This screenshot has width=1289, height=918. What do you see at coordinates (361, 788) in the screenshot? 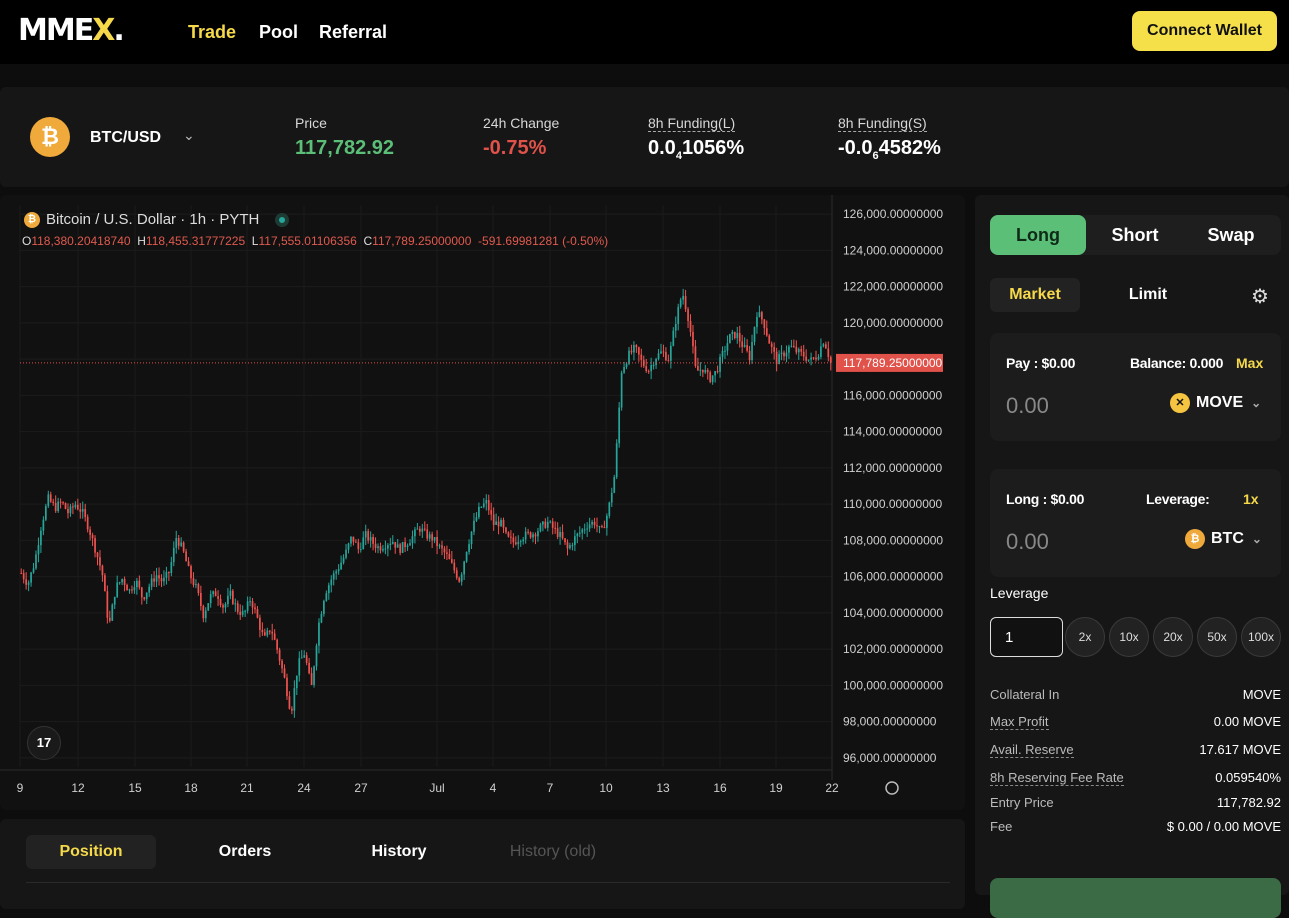
I see `x-tick-label: 27` at bounding box center [361, 788].